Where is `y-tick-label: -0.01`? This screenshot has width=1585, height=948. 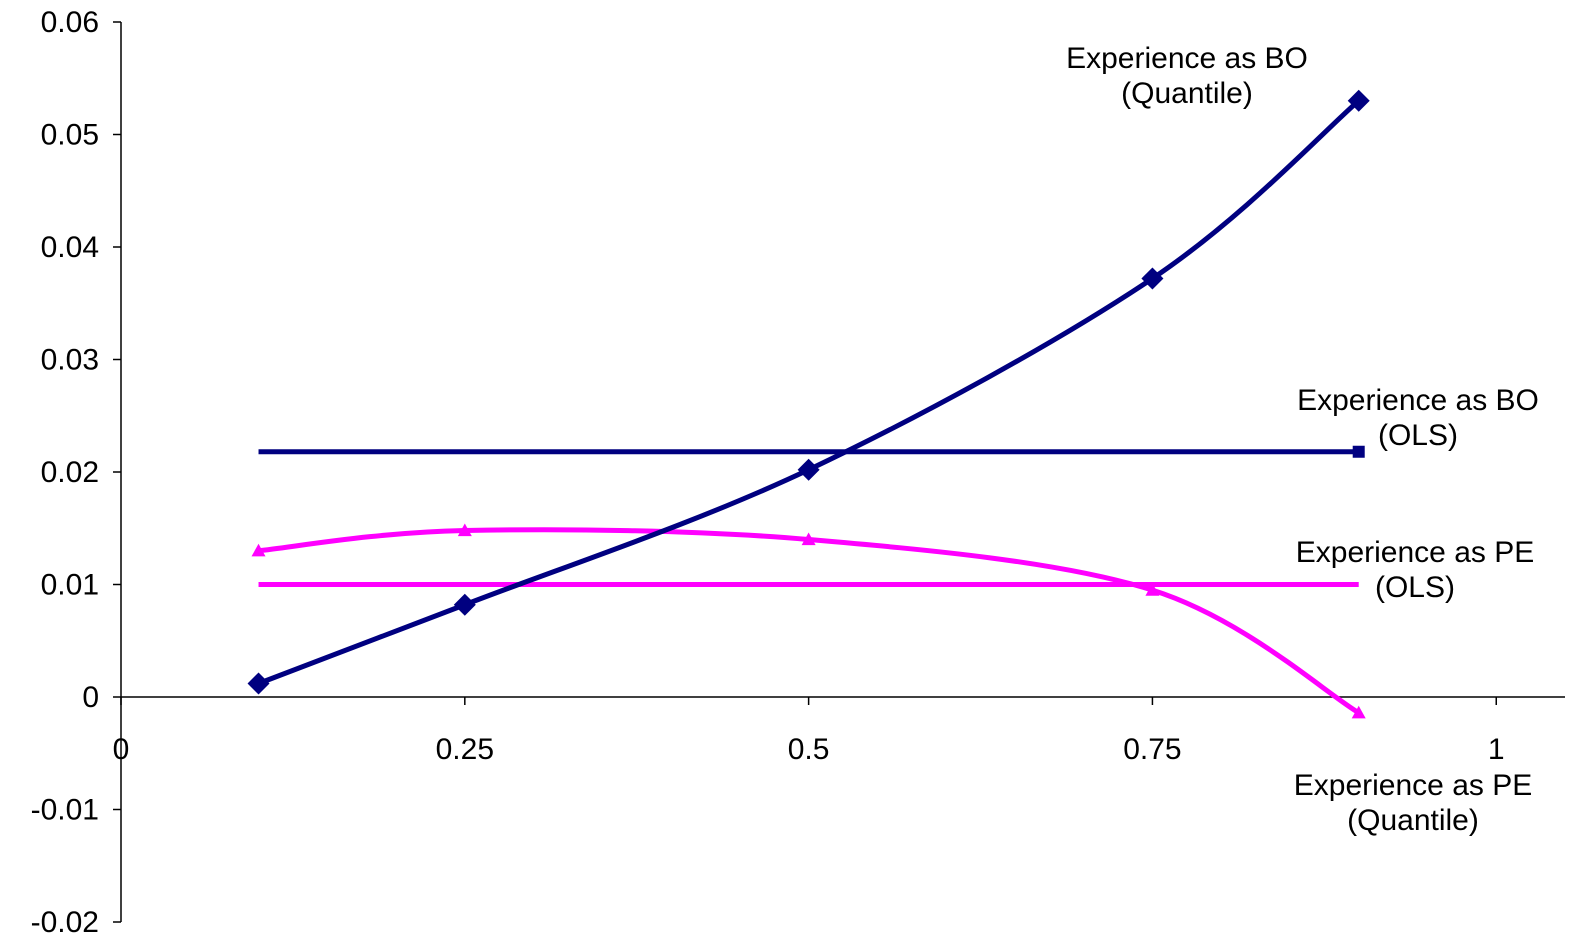
y-tick-label: -0.01 is located at coordinates (65, 810).